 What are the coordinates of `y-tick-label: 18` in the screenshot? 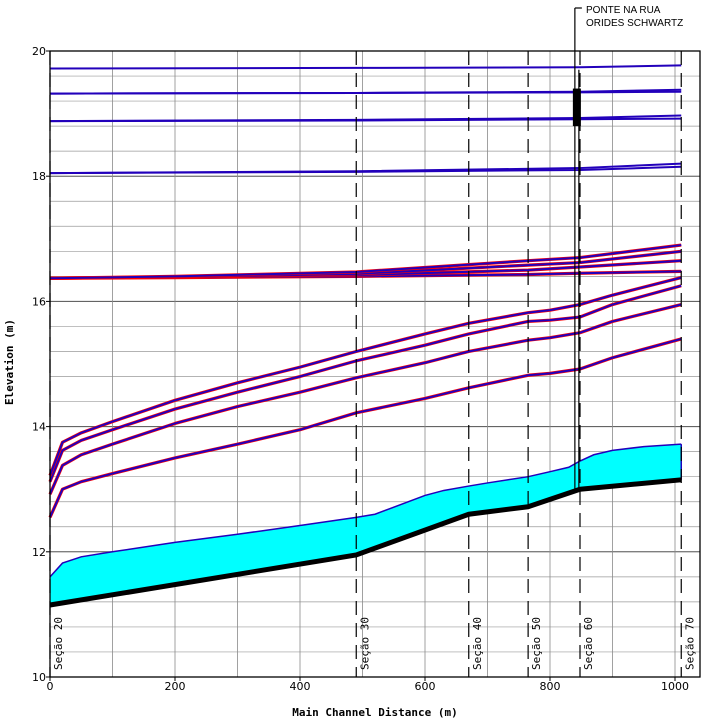 It's located at (39, 176).